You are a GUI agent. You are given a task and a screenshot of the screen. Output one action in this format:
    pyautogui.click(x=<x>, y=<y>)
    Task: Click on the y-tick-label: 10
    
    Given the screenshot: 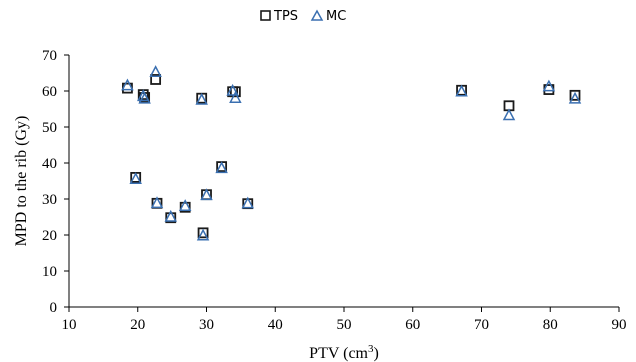 What is the action you would take?
    pyautogui.click(x=49, y=272)
    